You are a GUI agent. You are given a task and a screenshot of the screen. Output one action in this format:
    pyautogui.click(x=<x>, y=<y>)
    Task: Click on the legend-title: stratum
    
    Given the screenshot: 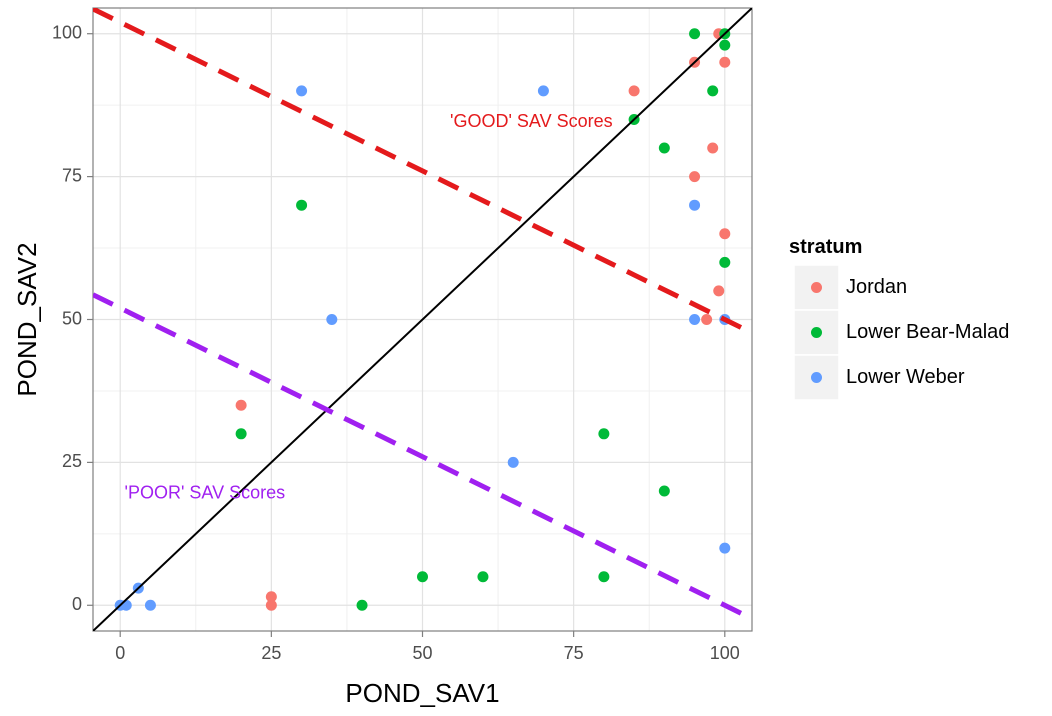 What is the action you would take?
    pyautogui.click(x=825, y=247)
    